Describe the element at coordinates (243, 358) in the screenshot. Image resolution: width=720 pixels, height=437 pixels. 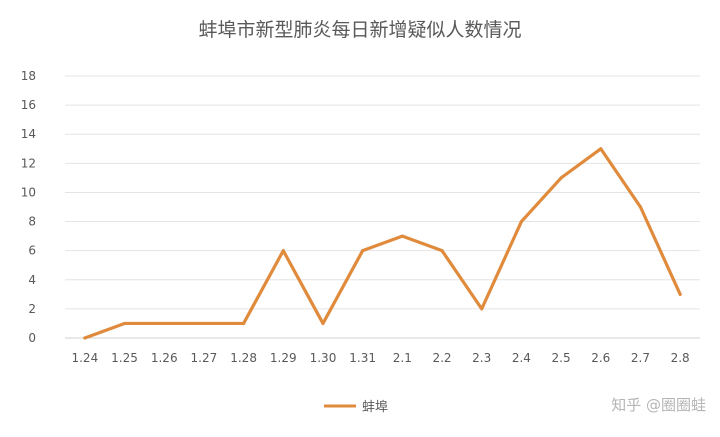
I see `x-tick-label: 1.28` at that location.